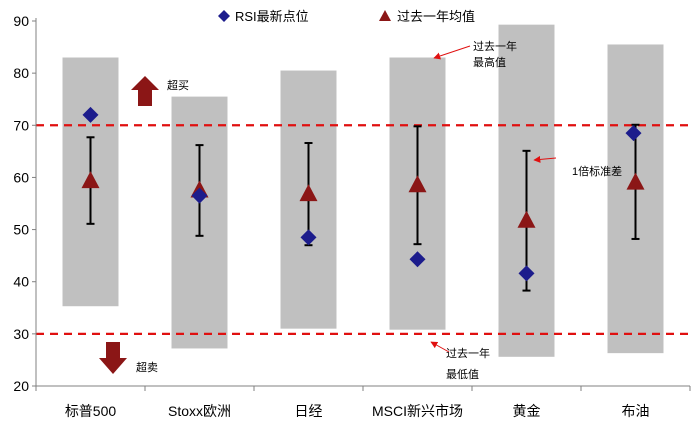  What do you see at coordinates (597, 171) in the screenshot?
I see `std-annotation-label: 1倍标准差` at bounding box center [597, 171].